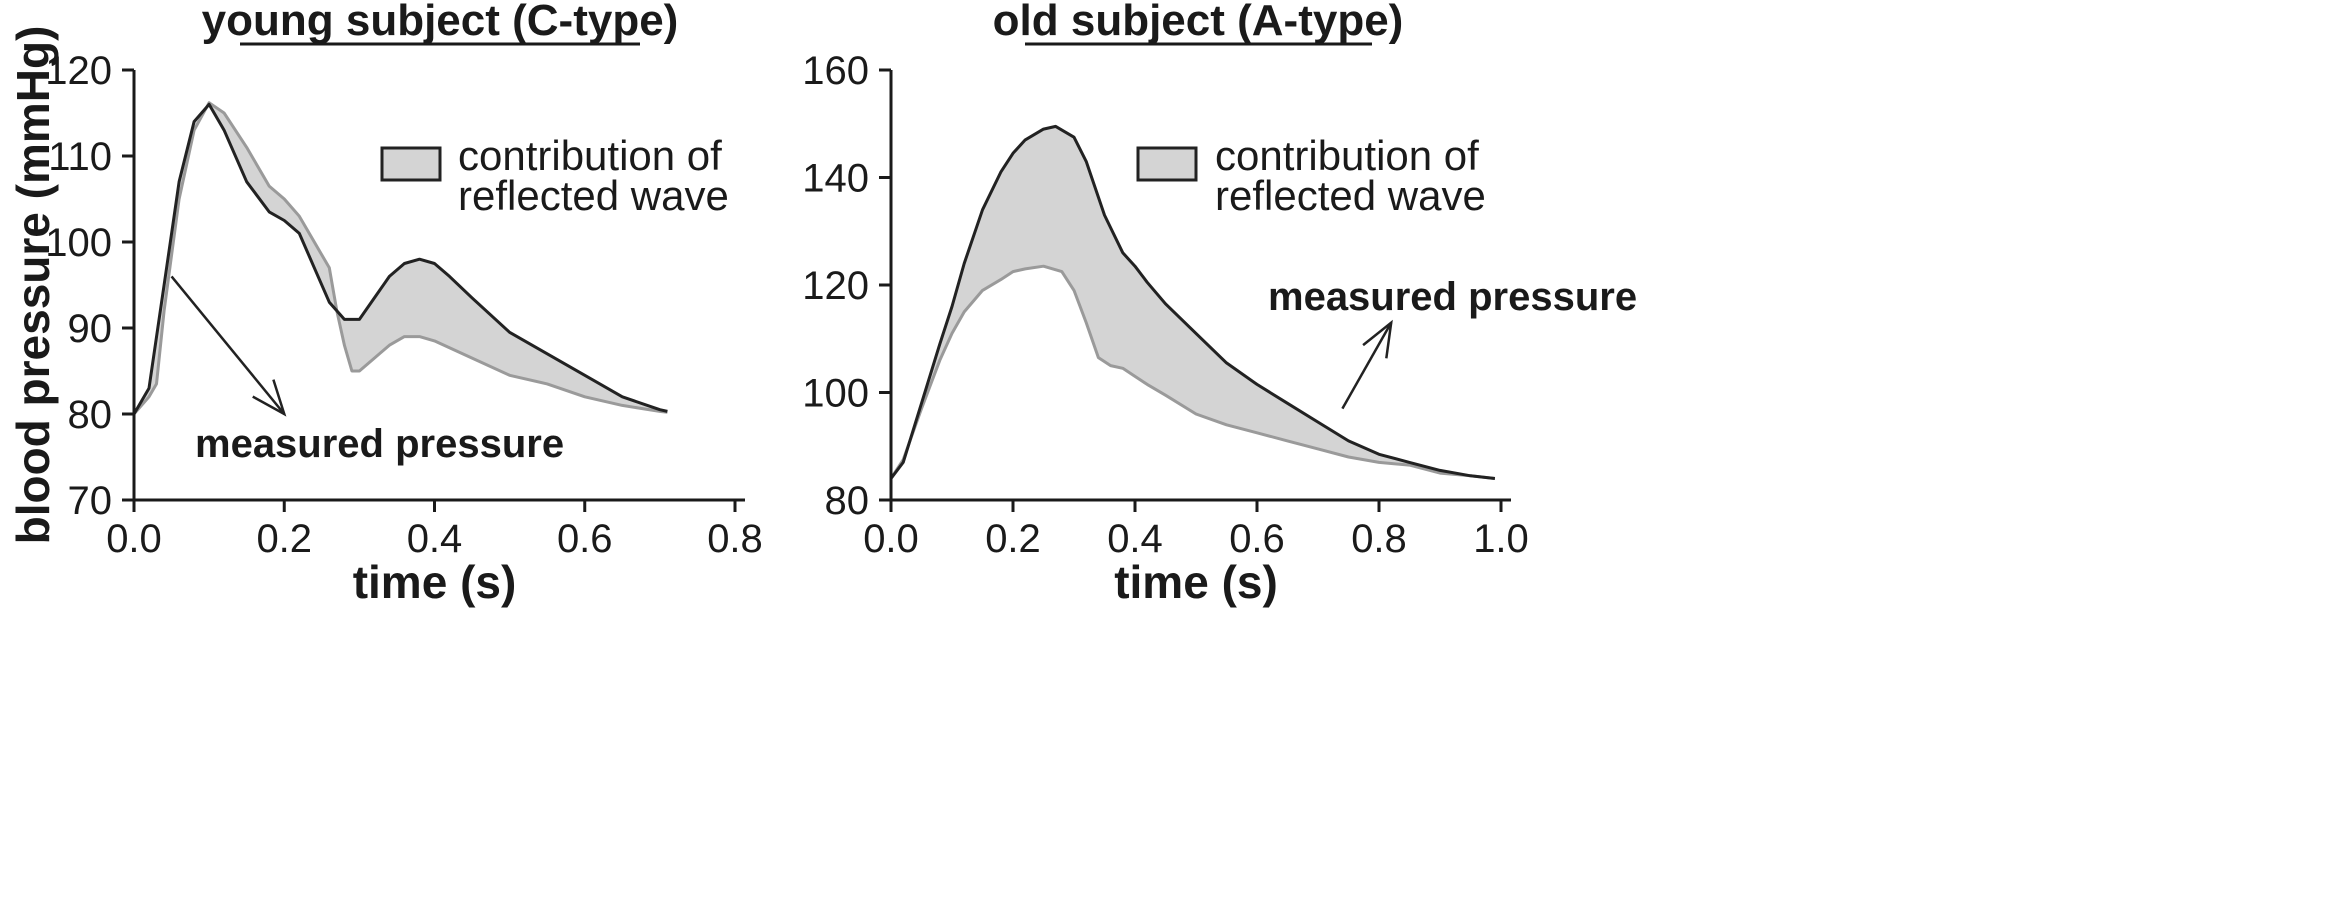 The height and width of the screenshot is (902, 2332). I want to click on y-tick-label: 90, so click(90, 329).